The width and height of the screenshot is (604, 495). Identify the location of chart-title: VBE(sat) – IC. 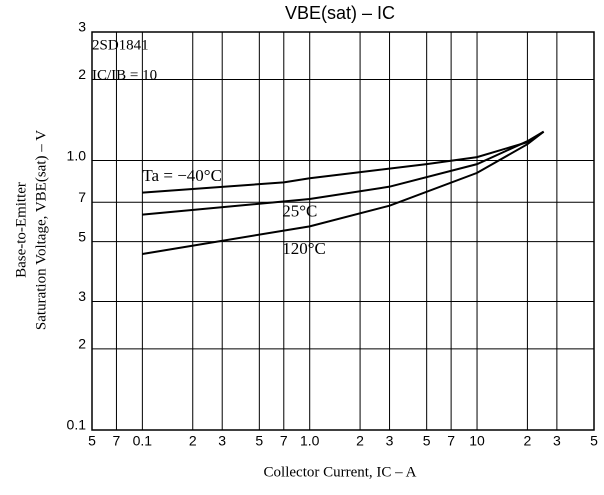
(340, 13).